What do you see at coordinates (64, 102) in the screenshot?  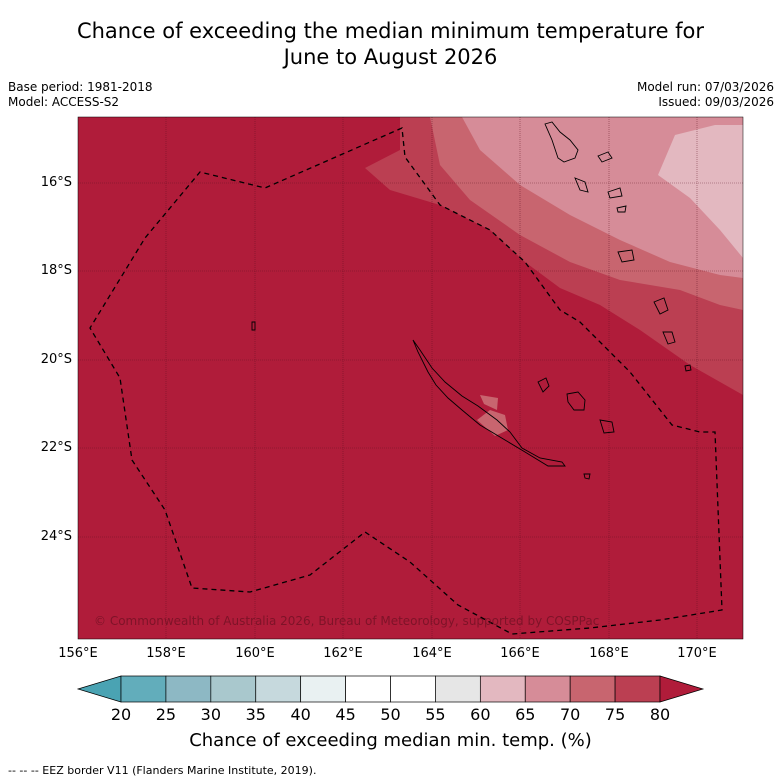 I see `model-name: Model: ACCESS-S2` at bounding box center [64, 102].